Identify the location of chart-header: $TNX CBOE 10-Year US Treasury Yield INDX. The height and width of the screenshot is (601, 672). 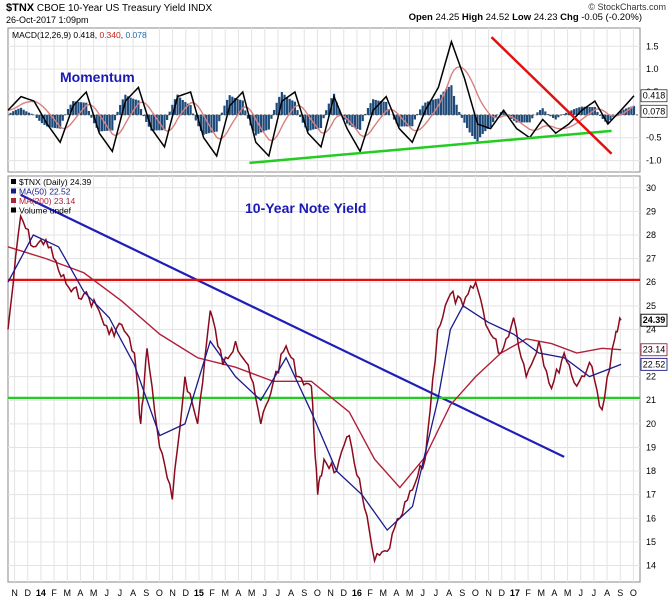
(109, 8).